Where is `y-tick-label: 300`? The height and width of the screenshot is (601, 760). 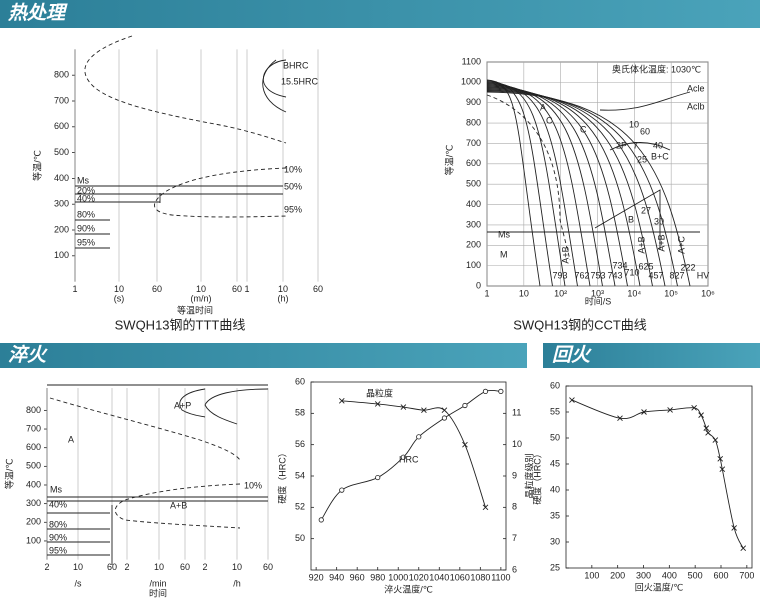 y-tick-label: 300 is located at coordinates (61, 204).